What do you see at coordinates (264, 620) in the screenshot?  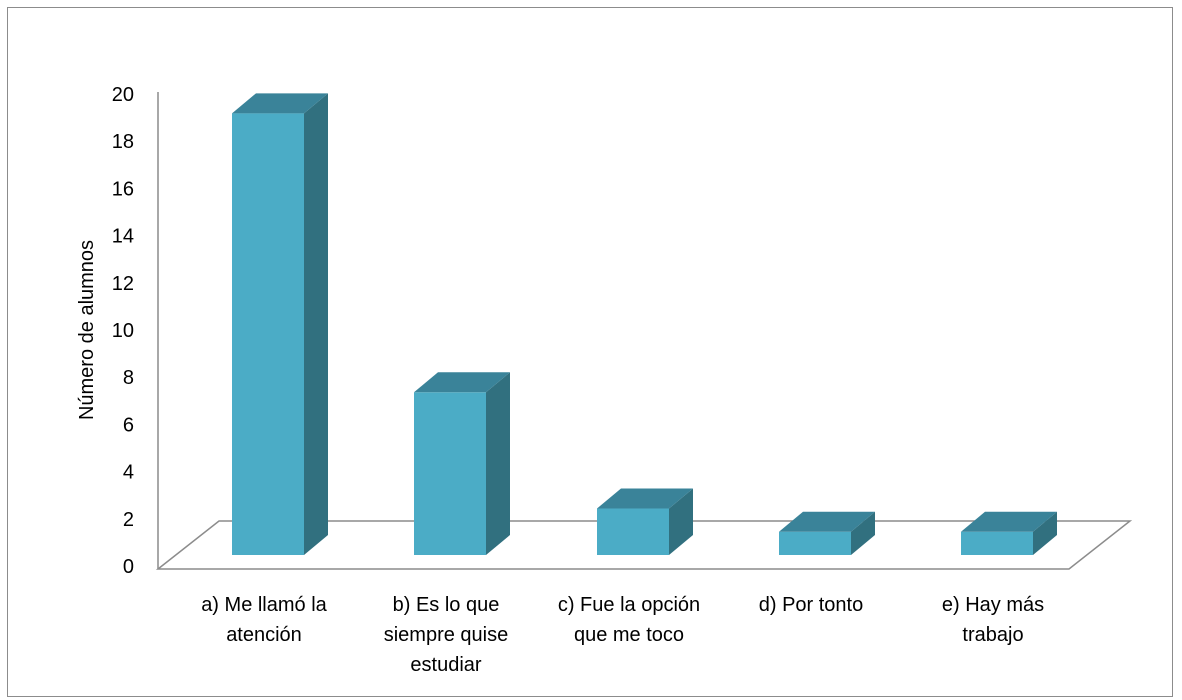 I see `x-tick-label: a) Me llamó la atención` at bounding box center [264, 620].